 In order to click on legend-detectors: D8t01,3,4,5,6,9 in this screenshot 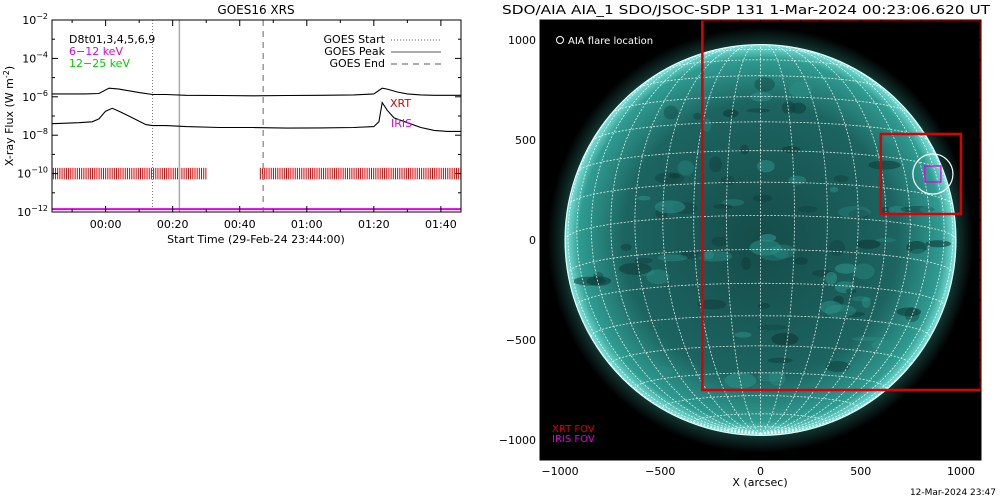, I will do `click(112, 39)`.